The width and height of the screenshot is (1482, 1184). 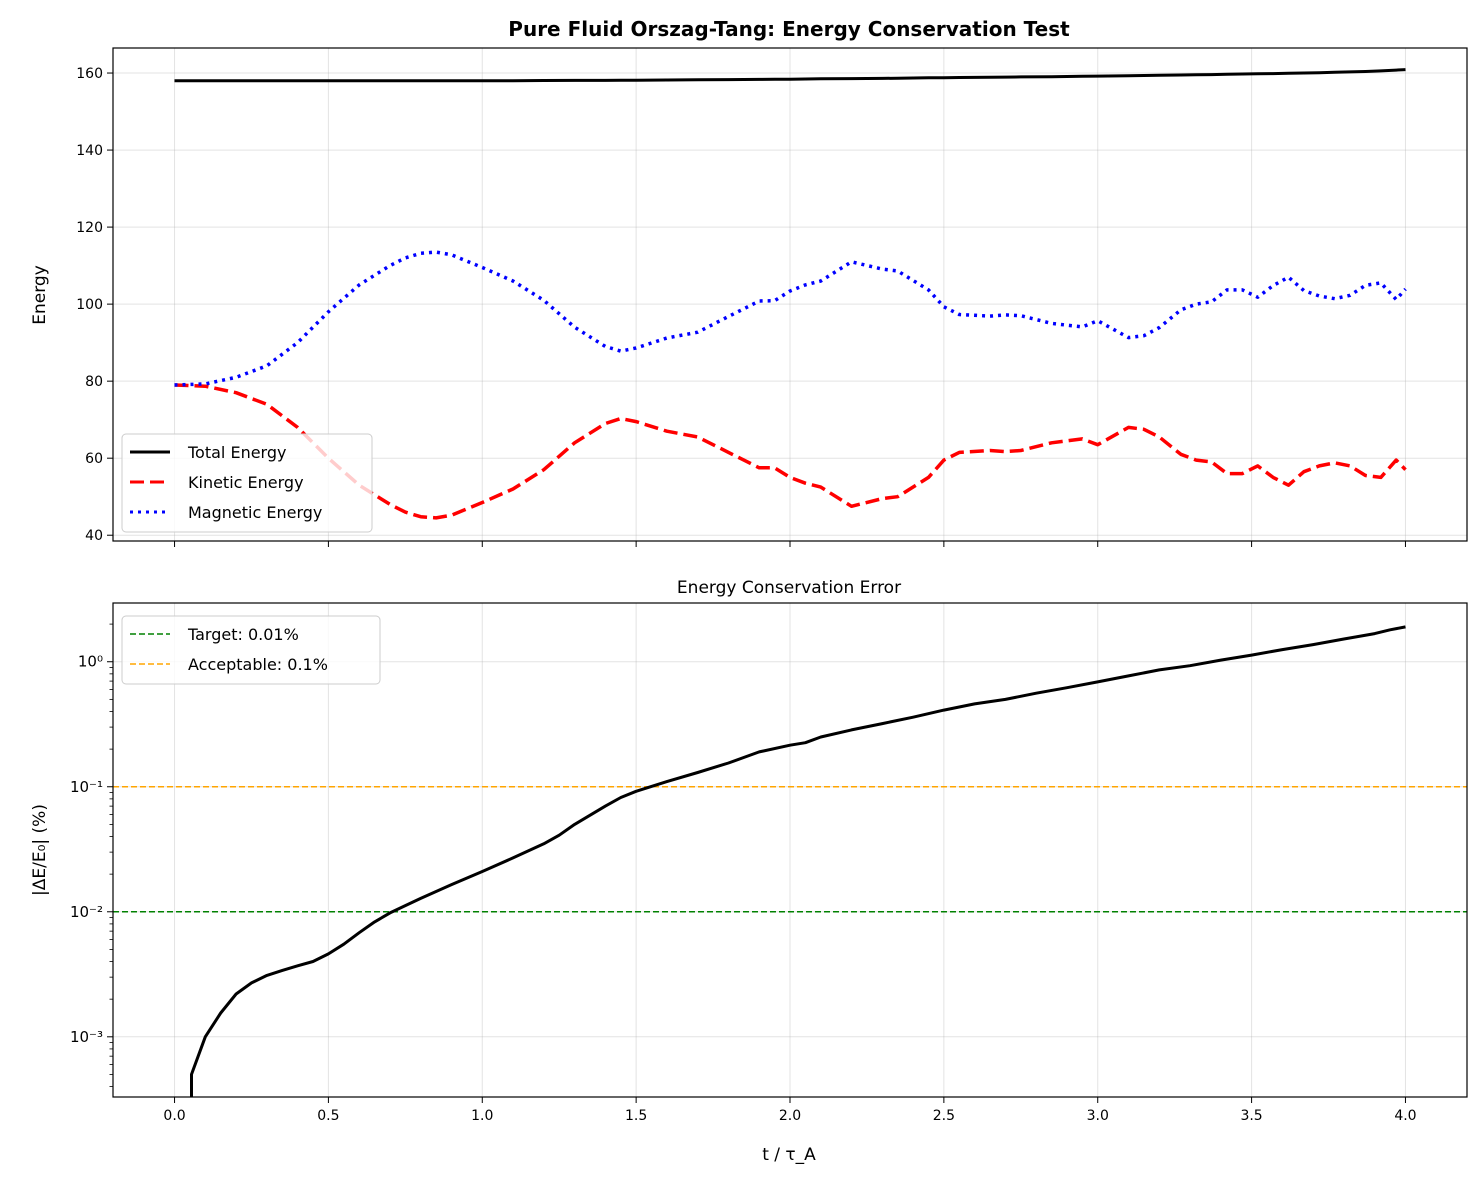 I want to click on y-tick-label: 140, so click(x=89, y=151).